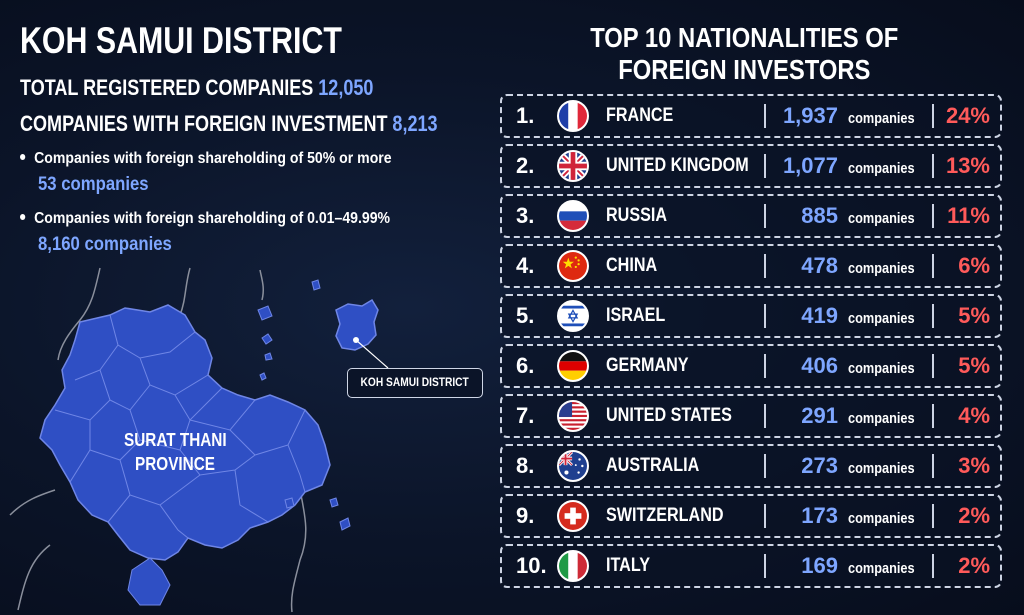 Image resolution: width=1024 pixels, height=615 pixels. I want to click on total-registered-companies: TOTAL REGISTERED COMPANIES 12,050, so click(196, 88).